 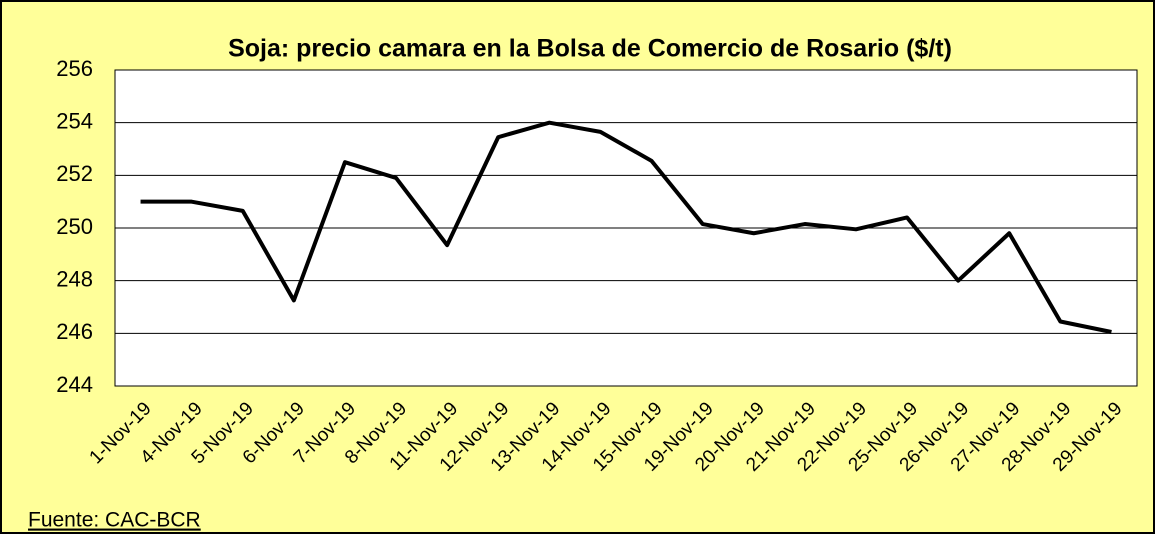 I want to click on y-tick-label: 256, so click(x=74, y=68).